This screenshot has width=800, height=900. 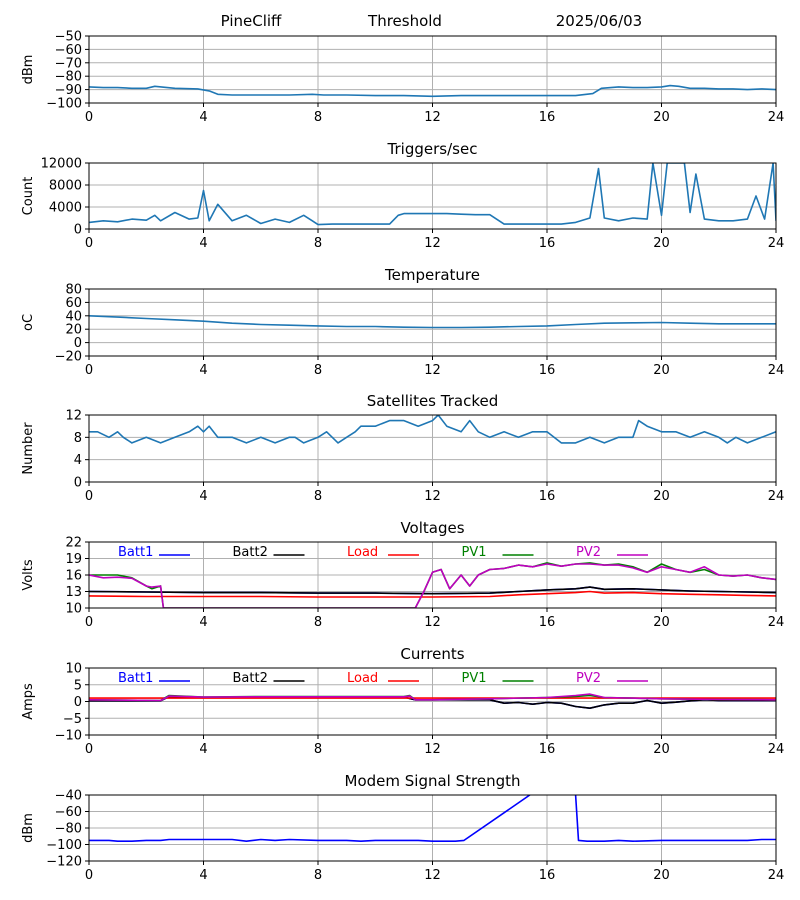 What do you see at coordinates (432, 654) in the screenshot?
I see `panel-title: Currents` at bounding box center [432, 654].